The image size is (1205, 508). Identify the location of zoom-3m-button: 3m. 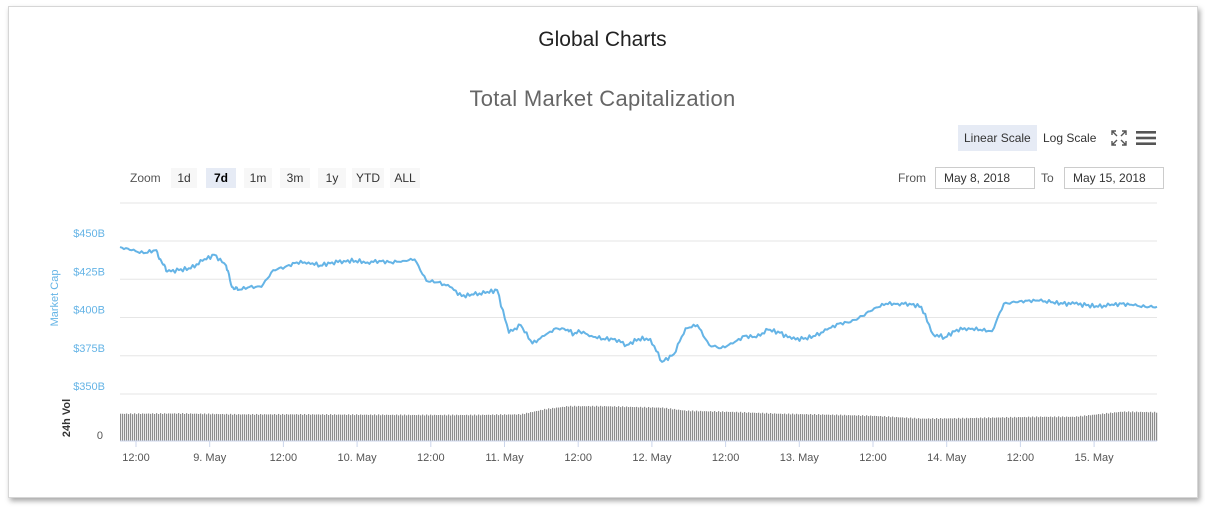
(295, 178).